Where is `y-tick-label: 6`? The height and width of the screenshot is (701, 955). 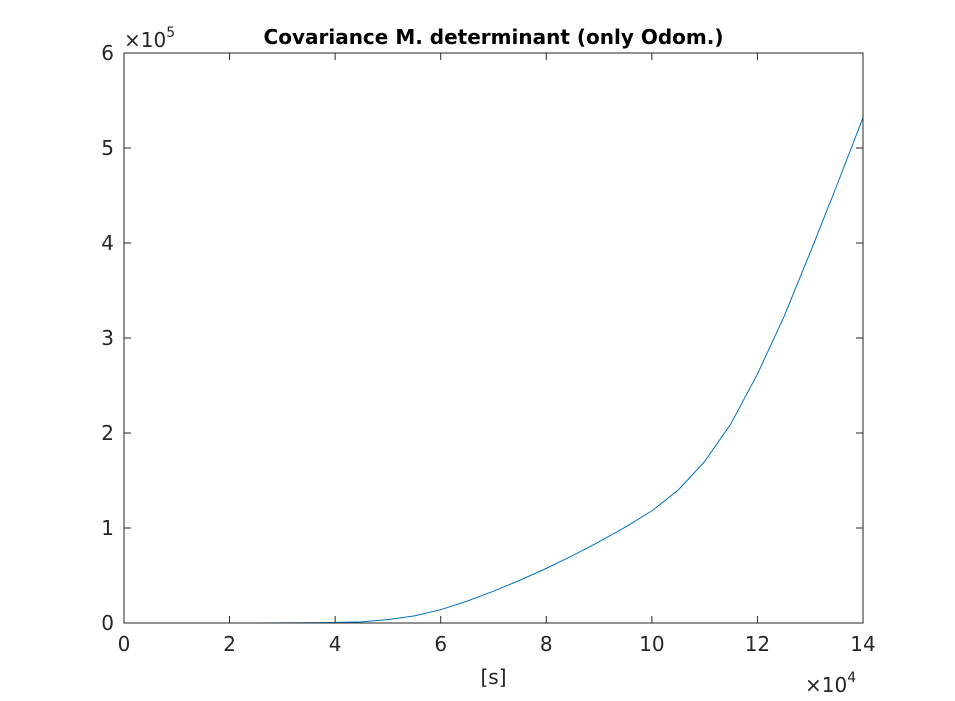 y-tick-label: 6 is located at coordinates (107, 53).